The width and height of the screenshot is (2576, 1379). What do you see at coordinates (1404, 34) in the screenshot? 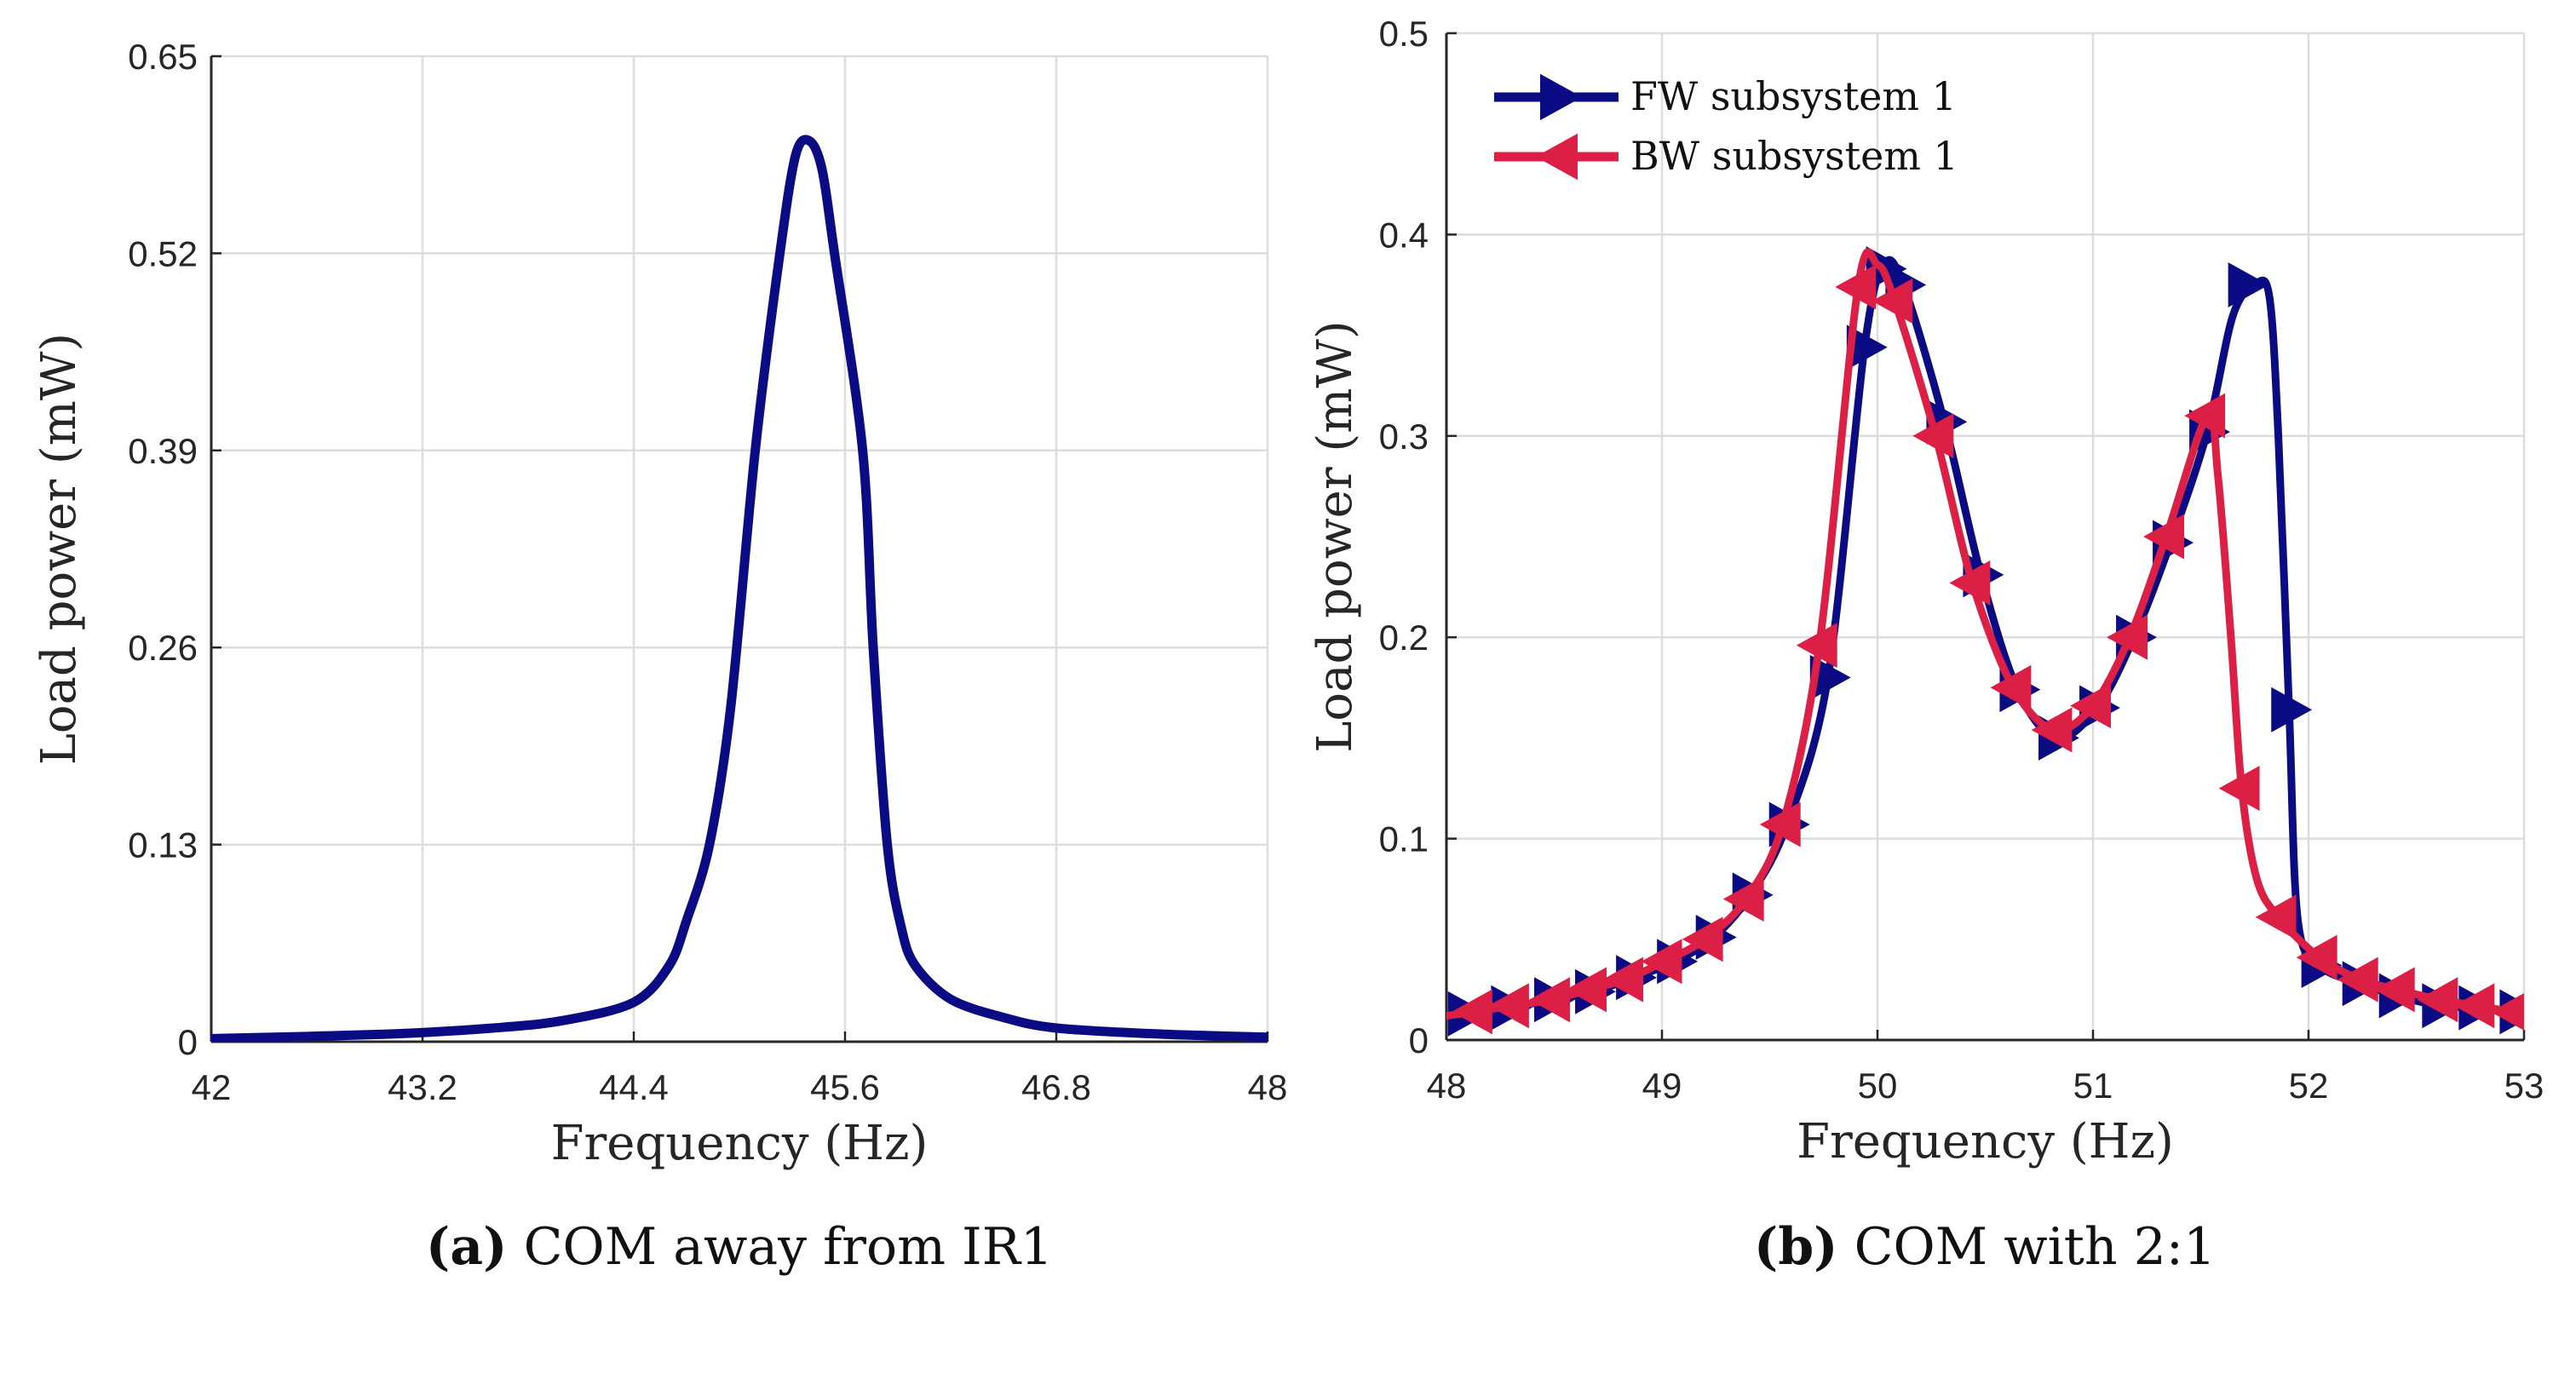
I see `y-tick-label: 0.5` at bounding box center [1404, 34].